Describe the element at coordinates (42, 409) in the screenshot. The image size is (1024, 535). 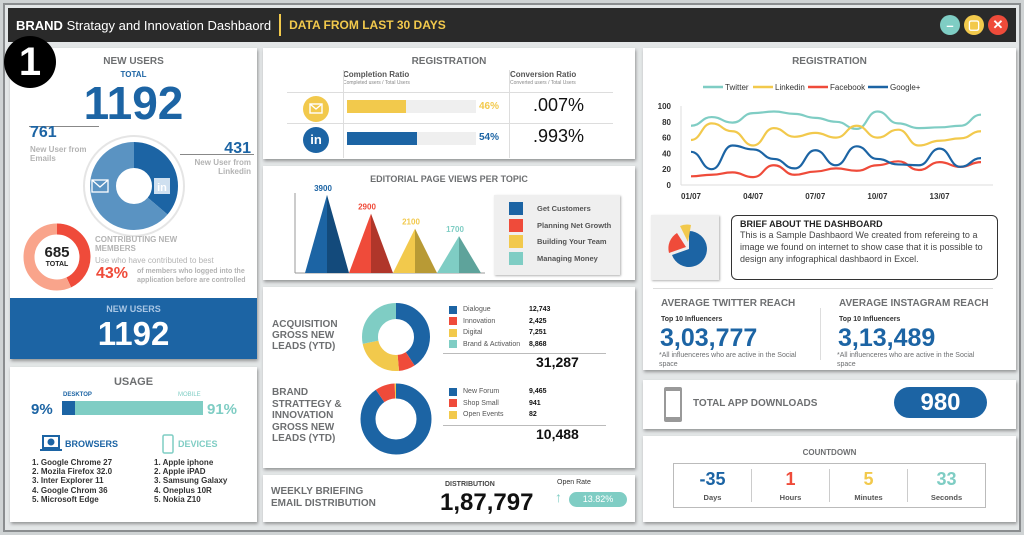
I see `desktop-percent: 9%` at that location.